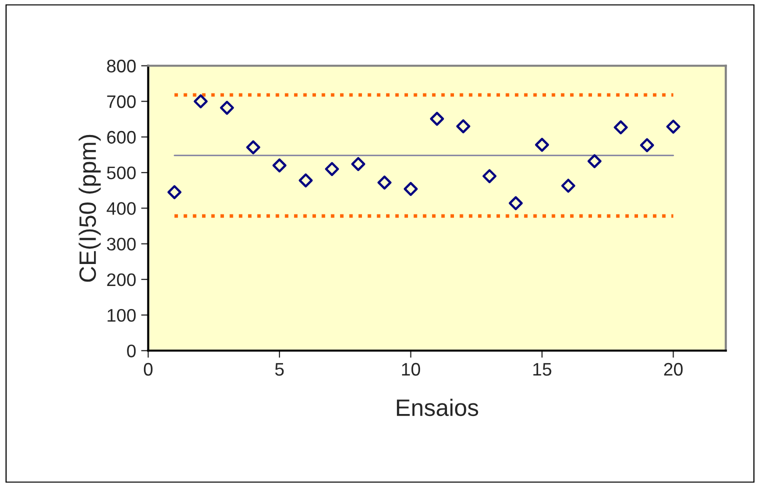 The height and width of the screenshot is (487, 760). Describe the element at coordinates (121, 101) in the screenshot. I see `y-tick-label: 700` at that location.